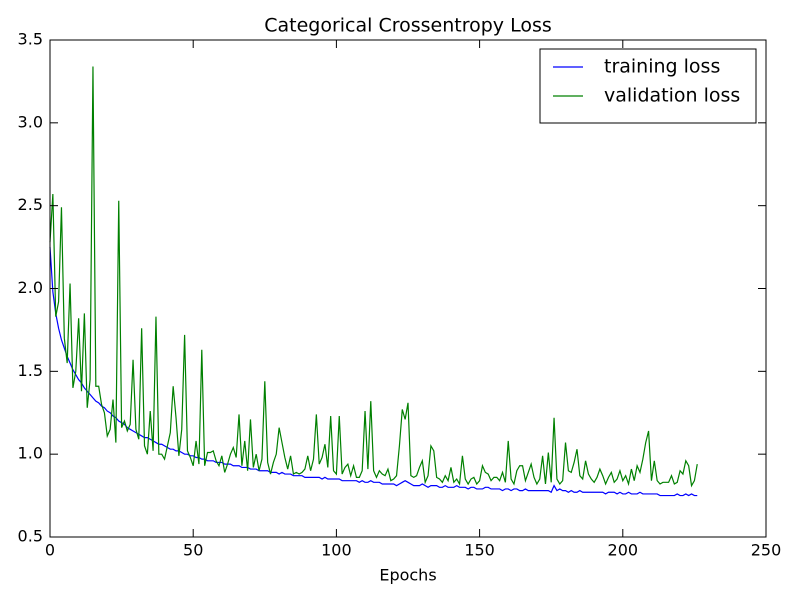  I want to click on y-tick-label: 3.0, so click(30, 121).